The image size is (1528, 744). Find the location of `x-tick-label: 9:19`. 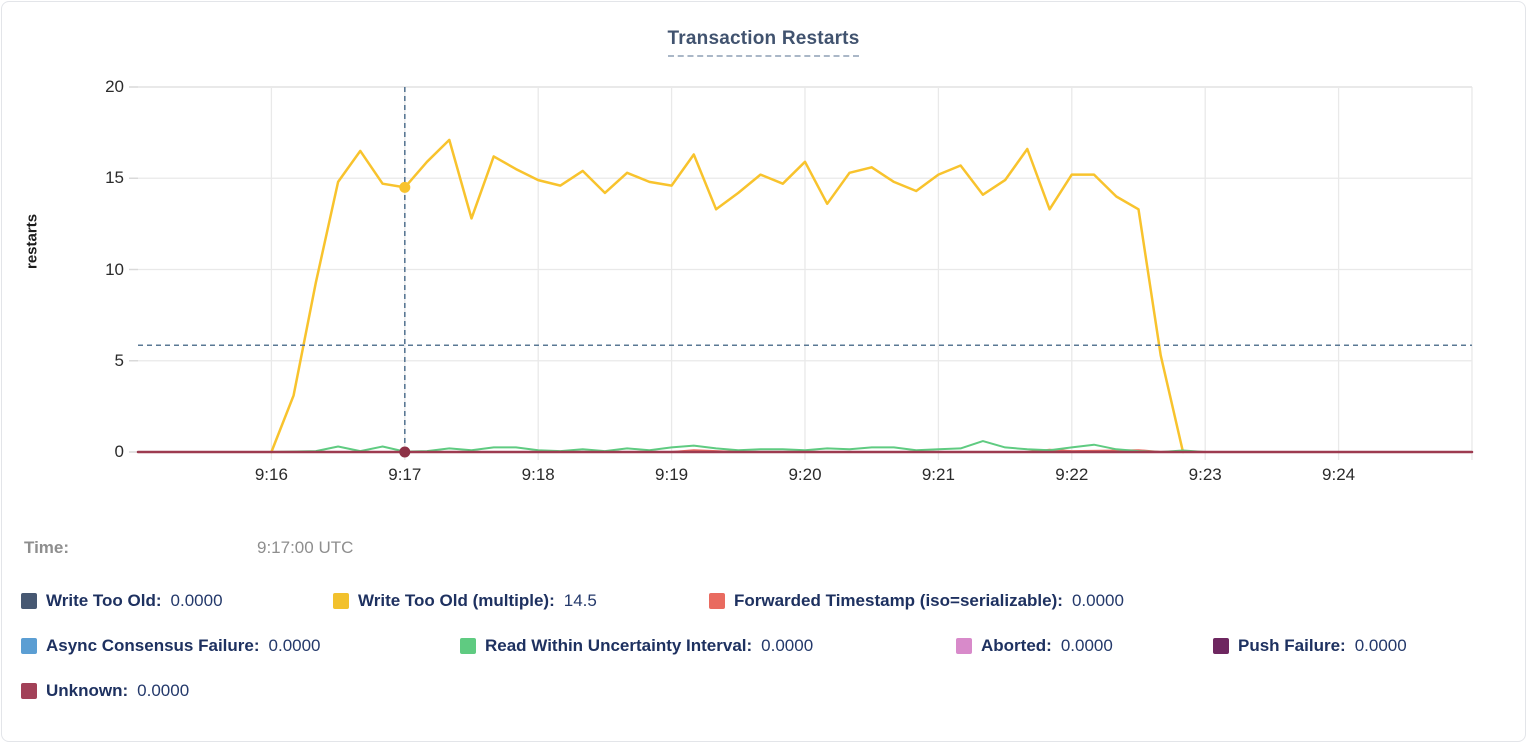

x-tick-label: 9:19 is located at coordinates (672, 474).